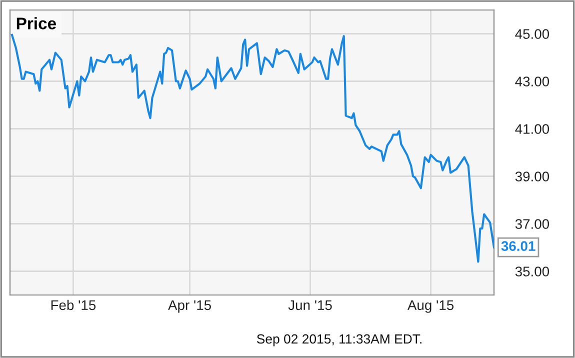 The width and height of the screenshot is (575, 358). I want to click on y-tick-label: 37.00, so click(532, 224).